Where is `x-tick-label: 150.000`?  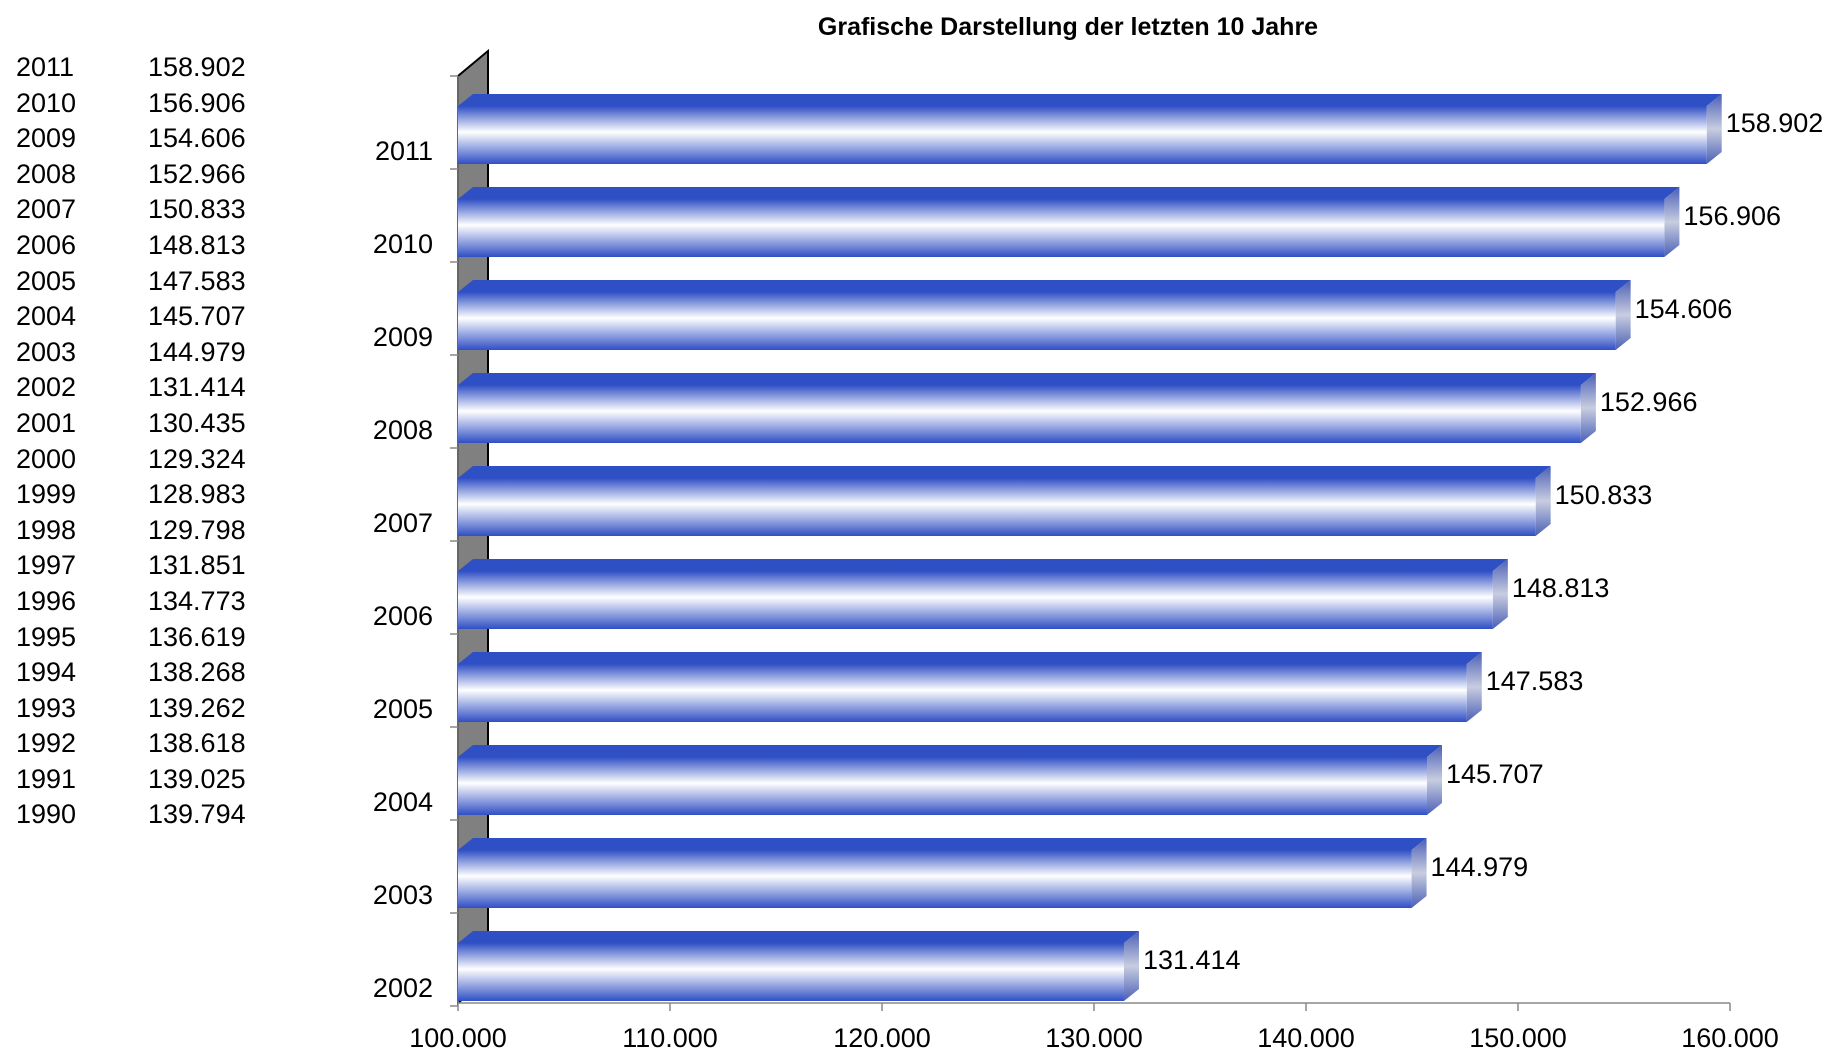
x-tick-label: 150.000 is located at coordinates (1518, 1036).